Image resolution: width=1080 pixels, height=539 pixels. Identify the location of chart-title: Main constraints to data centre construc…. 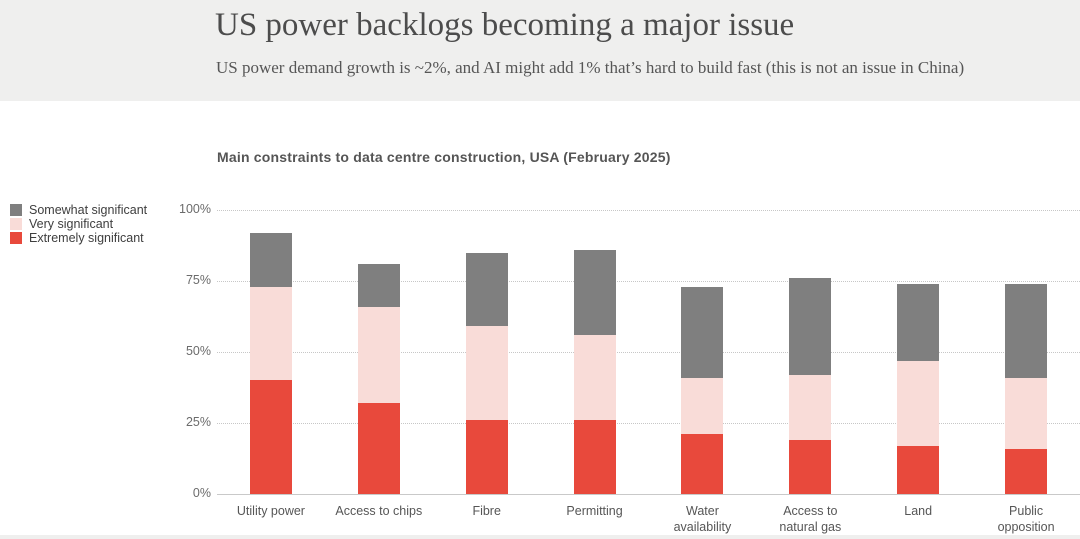
(444, 157).